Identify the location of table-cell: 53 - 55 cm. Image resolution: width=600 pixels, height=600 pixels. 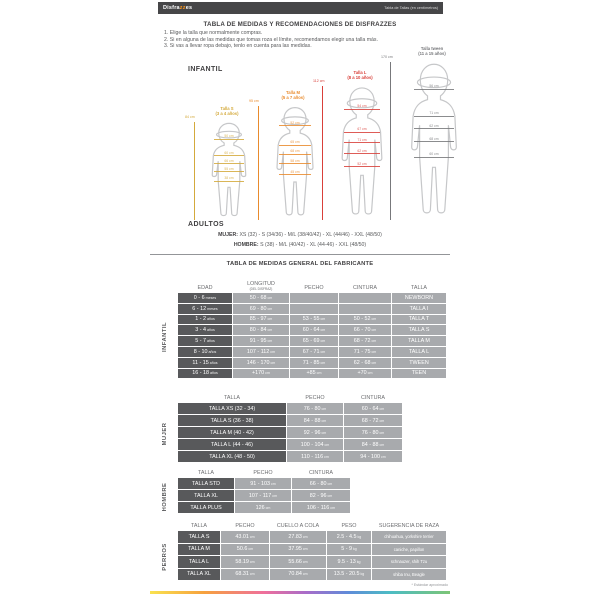
(314, 319).